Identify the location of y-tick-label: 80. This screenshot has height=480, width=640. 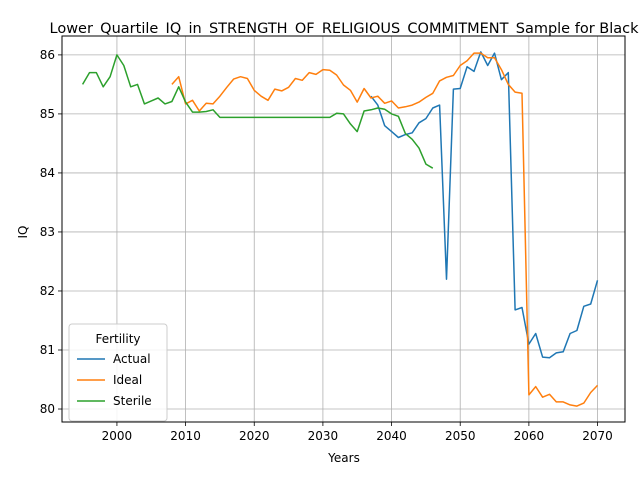
(47, 409).